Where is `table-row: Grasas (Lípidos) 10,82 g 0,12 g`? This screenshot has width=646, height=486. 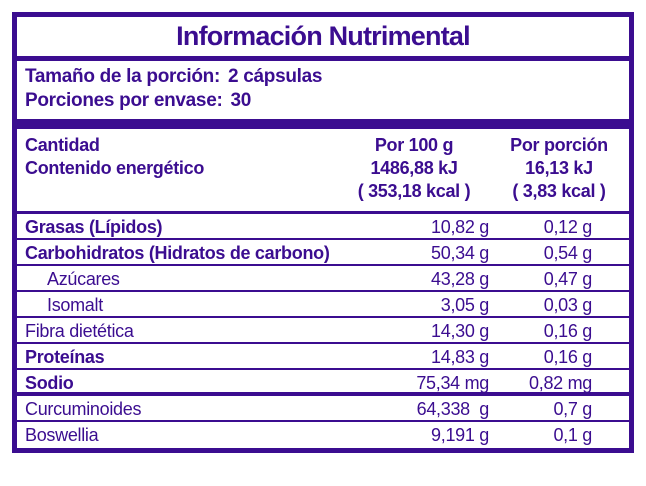 table-row: Grasas (Lípidos) 10,82 g 0,12 g is located at coordinates (323, 227).